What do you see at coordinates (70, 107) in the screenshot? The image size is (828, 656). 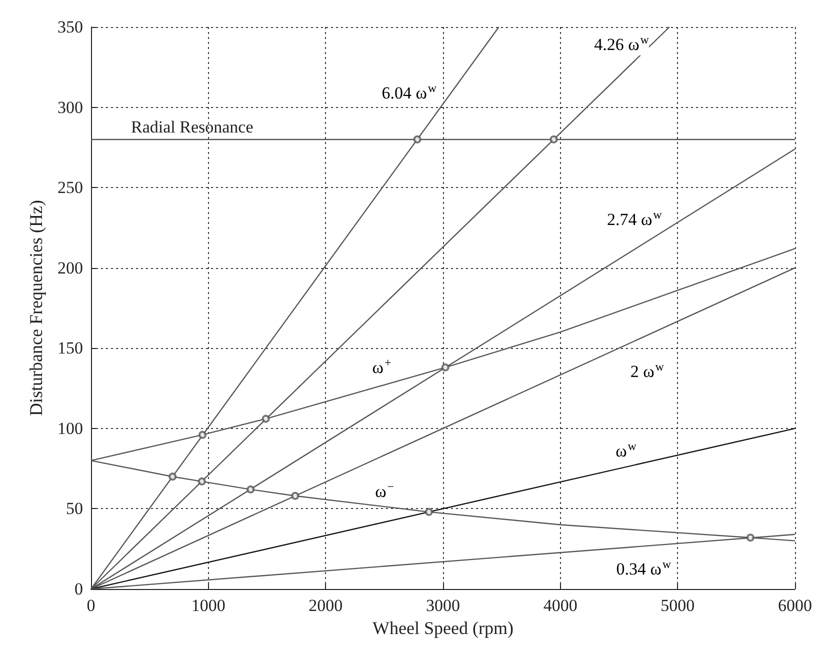 I see `y-tick-label: 300` at bounding box center [70, 107].